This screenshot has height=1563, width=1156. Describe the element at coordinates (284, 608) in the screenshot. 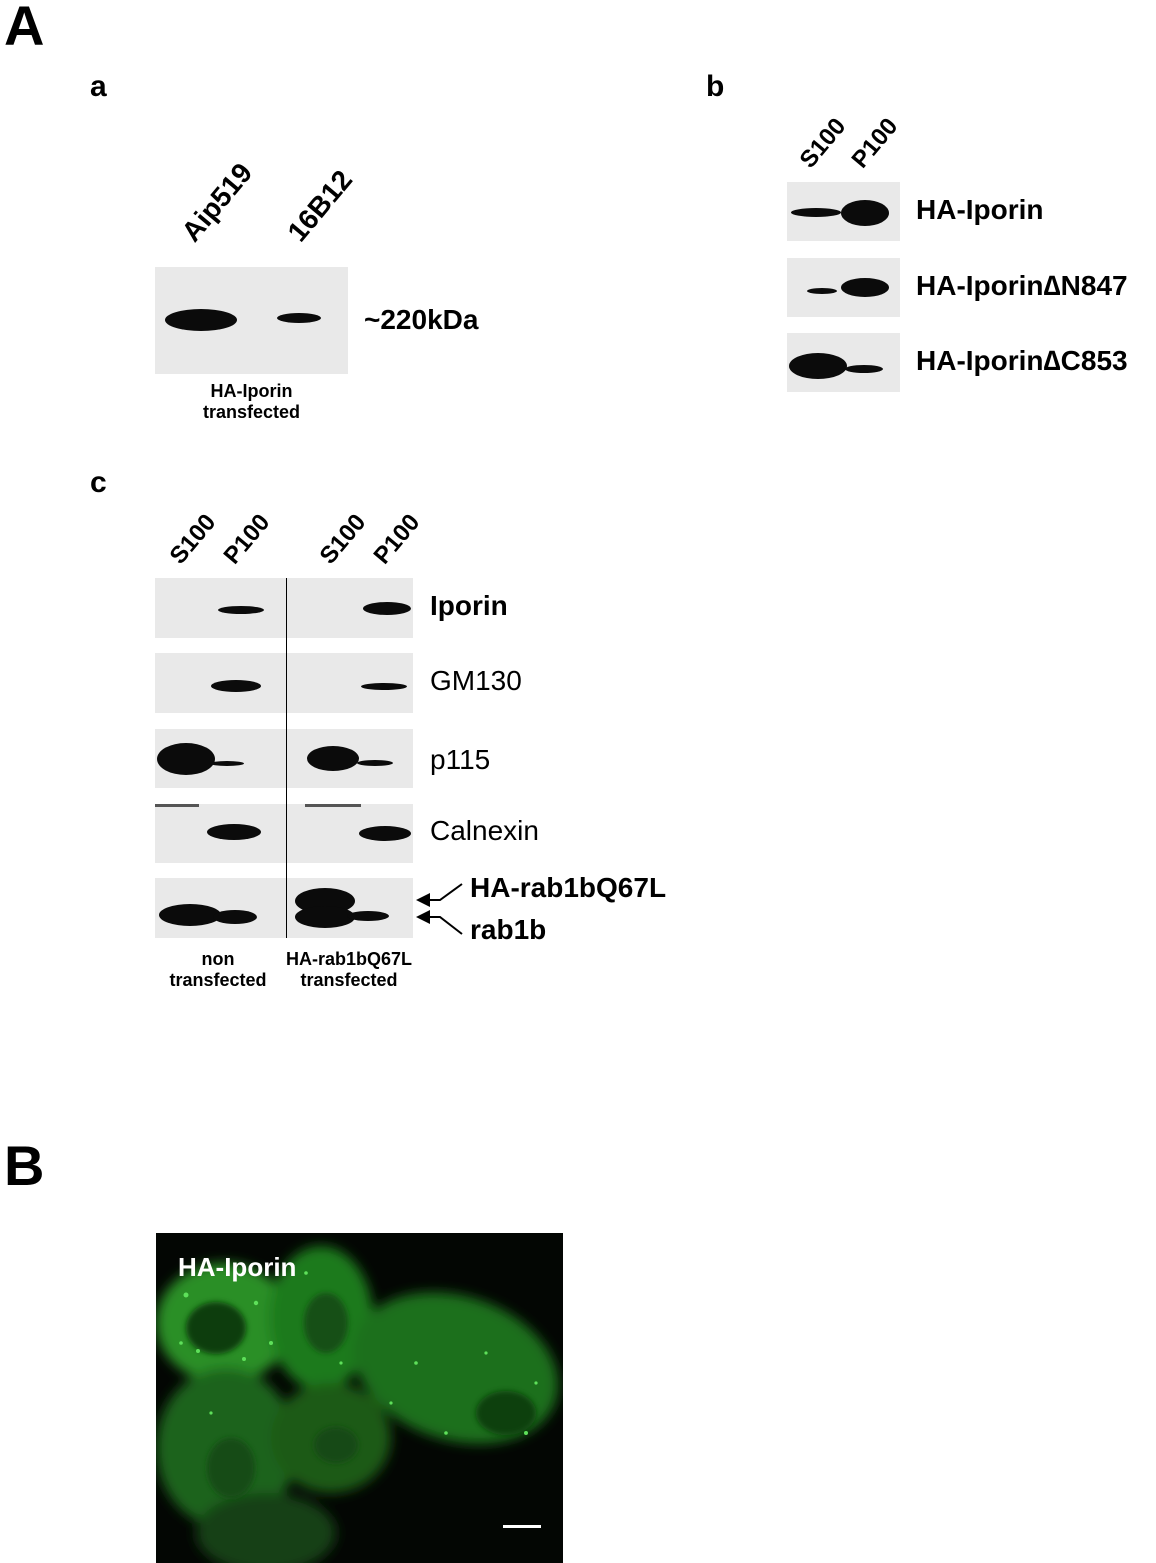

I see `blot-c-iporin` at that location.